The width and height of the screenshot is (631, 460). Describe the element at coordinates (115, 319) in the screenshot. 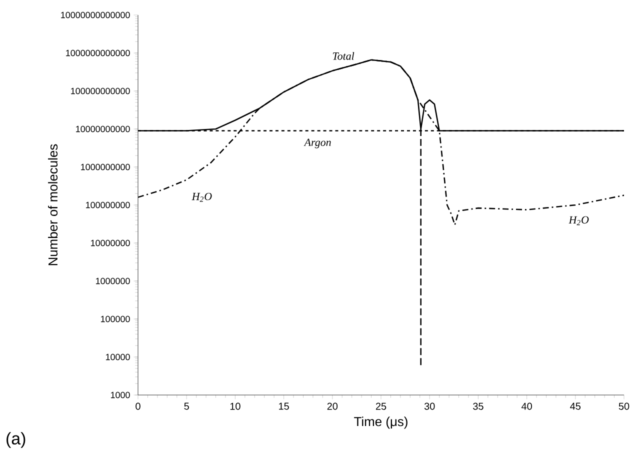

I see `y-tick-label: 100000` at that location.